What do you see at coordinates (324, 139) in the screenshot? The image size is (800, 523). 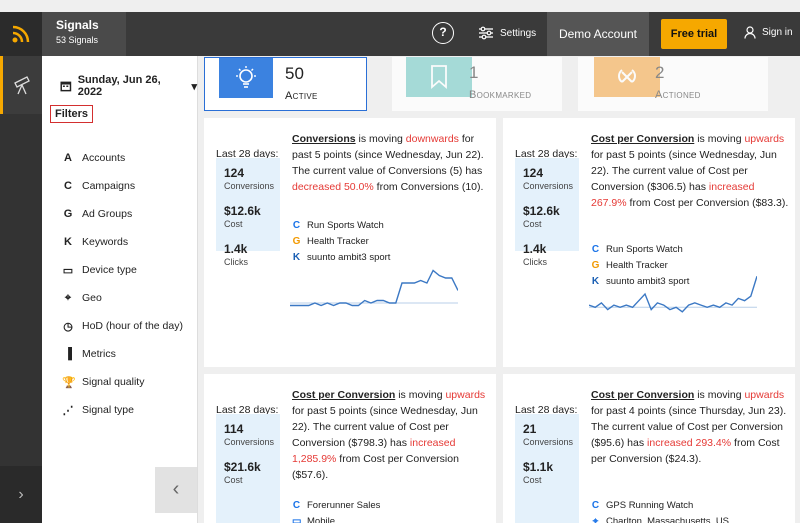 I see `metric-name-link: Conversions` at bounding box center [324, 139].